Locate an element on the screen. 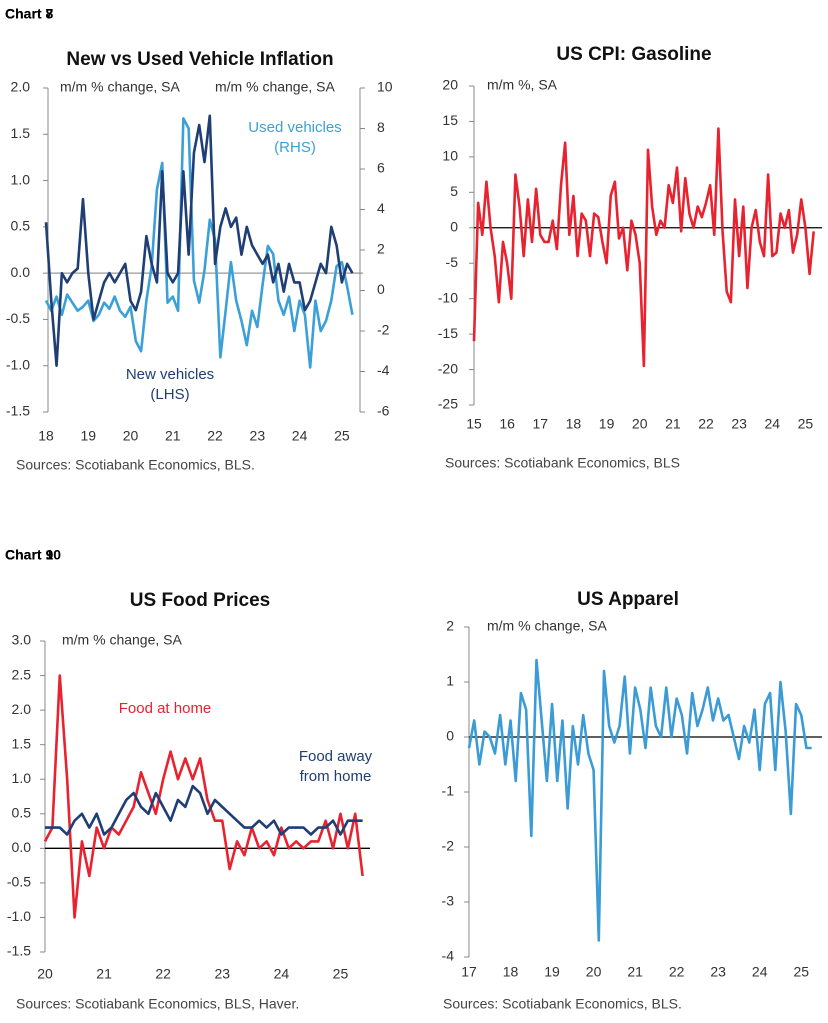 The height and width of the screenshot is (1023, 828). y2-tick-label: 6 is located at coordinates (381, 168).